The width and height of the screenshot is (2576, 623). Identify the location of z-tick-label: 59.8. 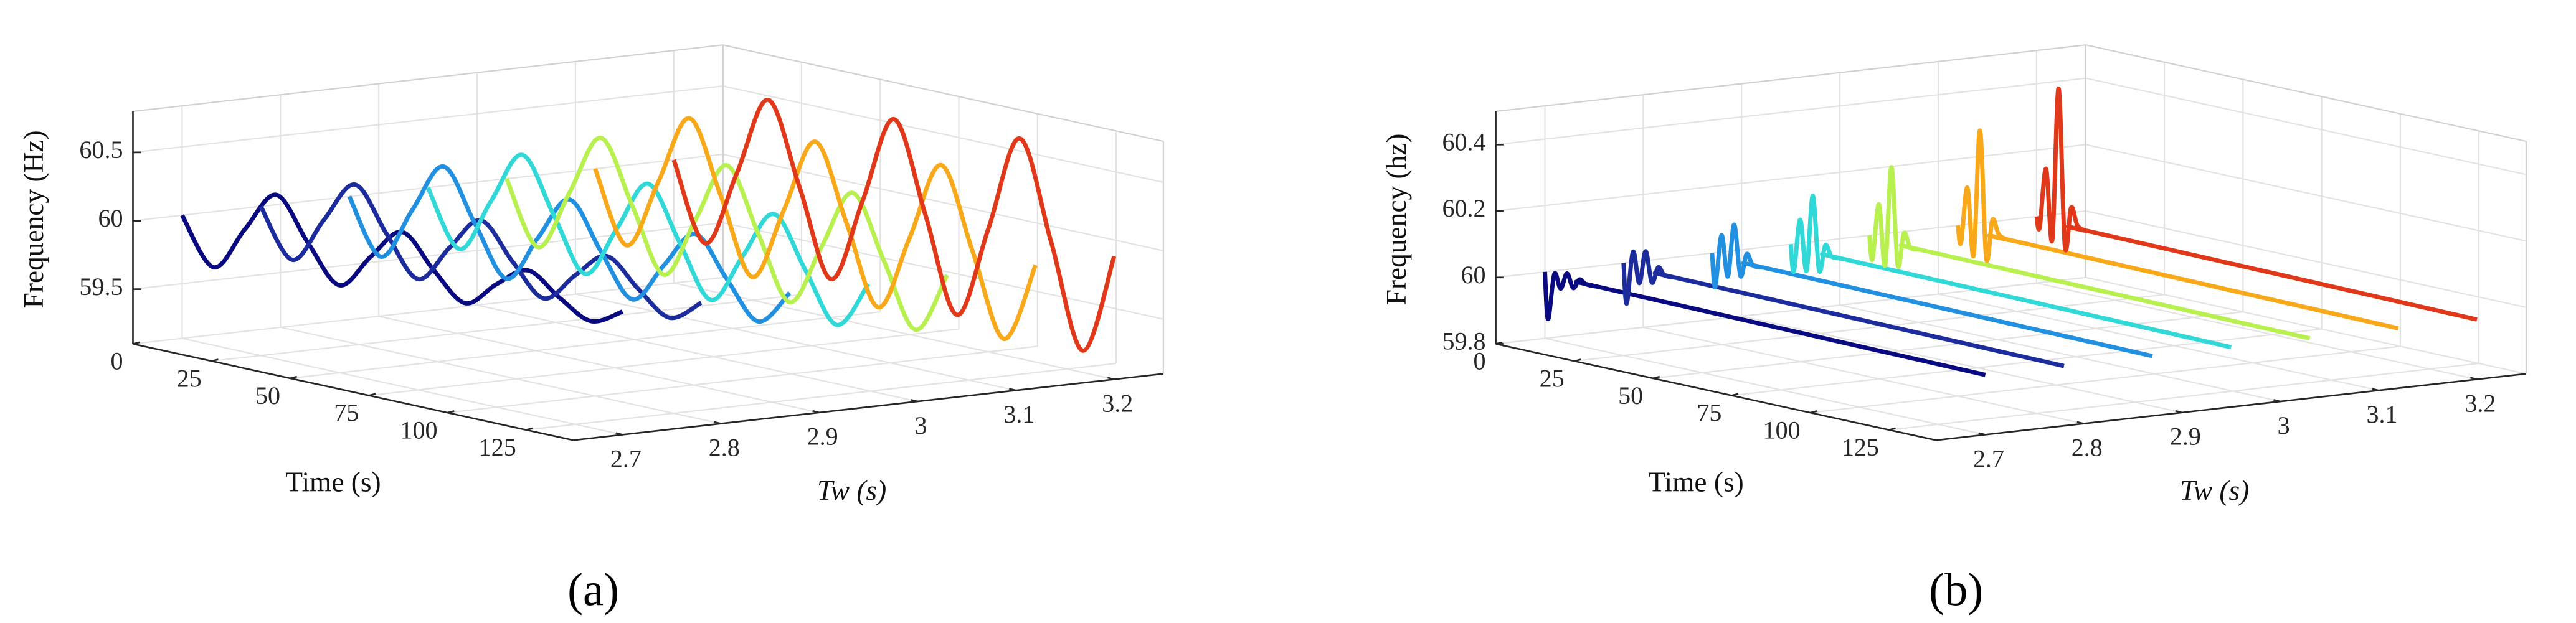
(1464, 341).